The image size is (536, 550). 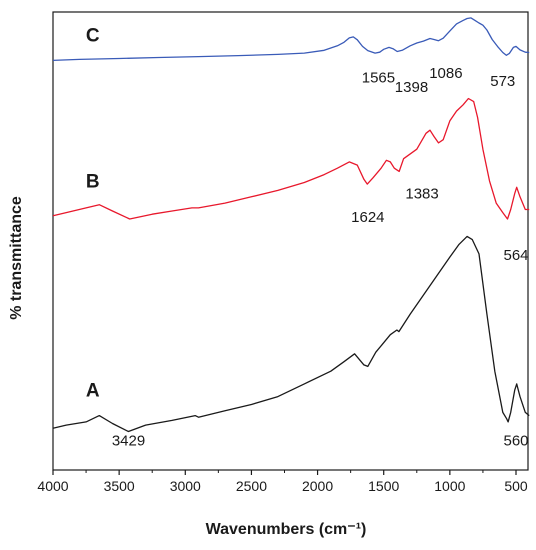 What do you see at coordinates (516, 486) in the screenshot?
I see `x-tick-label: 500` at bounding box center [516, 486].